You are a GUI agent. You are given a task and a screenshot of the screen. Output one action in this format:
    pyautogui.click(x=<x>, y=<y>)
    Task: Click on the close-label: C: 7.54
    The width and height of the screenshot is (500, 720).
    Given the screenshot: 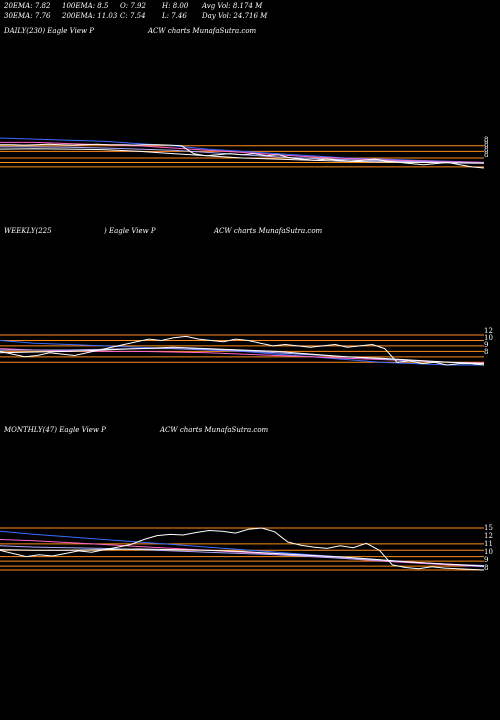 What is the action you would take?
    pyautogui.click(x=133, y=16)
    